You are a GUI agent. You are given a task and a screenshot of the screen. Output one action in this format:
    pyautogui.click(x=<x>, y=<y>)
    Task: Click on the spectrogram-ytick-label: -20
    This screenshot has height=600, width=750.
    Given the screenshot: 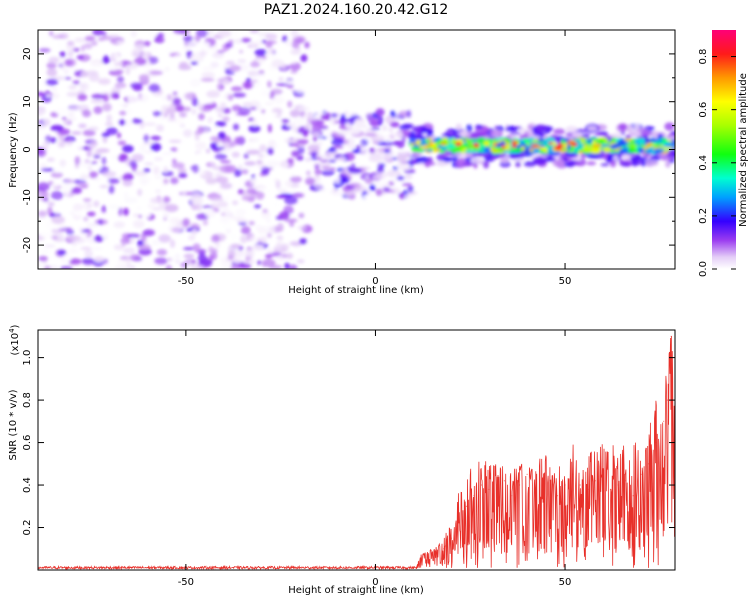 What is the action you would take?
    pyautogui.click(x=27, y=245)
    